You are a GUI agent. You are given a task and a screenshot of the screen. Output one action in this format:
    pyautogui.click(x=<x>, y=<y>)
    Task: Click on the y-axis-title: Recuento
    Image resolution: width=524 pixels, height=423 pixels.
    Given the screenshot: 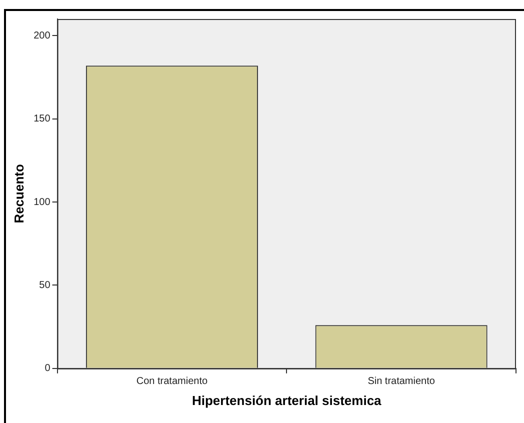 What is the action you would take?
    pyautogui.click(x=18, y=194)
    